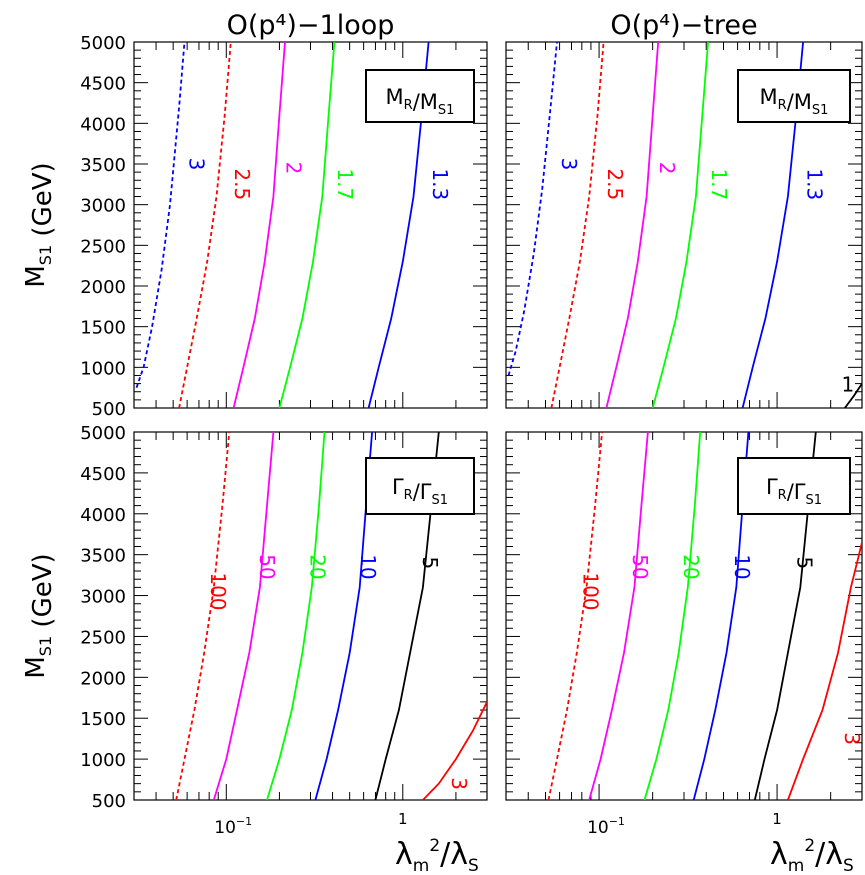 Image resolution: width=865 pixels, height=875 pixels. What do you see at coordinates (311, 25) in the screenshot?
I see `panel-title: O(p⁴)−1loop` at bounding box center [311, 25].